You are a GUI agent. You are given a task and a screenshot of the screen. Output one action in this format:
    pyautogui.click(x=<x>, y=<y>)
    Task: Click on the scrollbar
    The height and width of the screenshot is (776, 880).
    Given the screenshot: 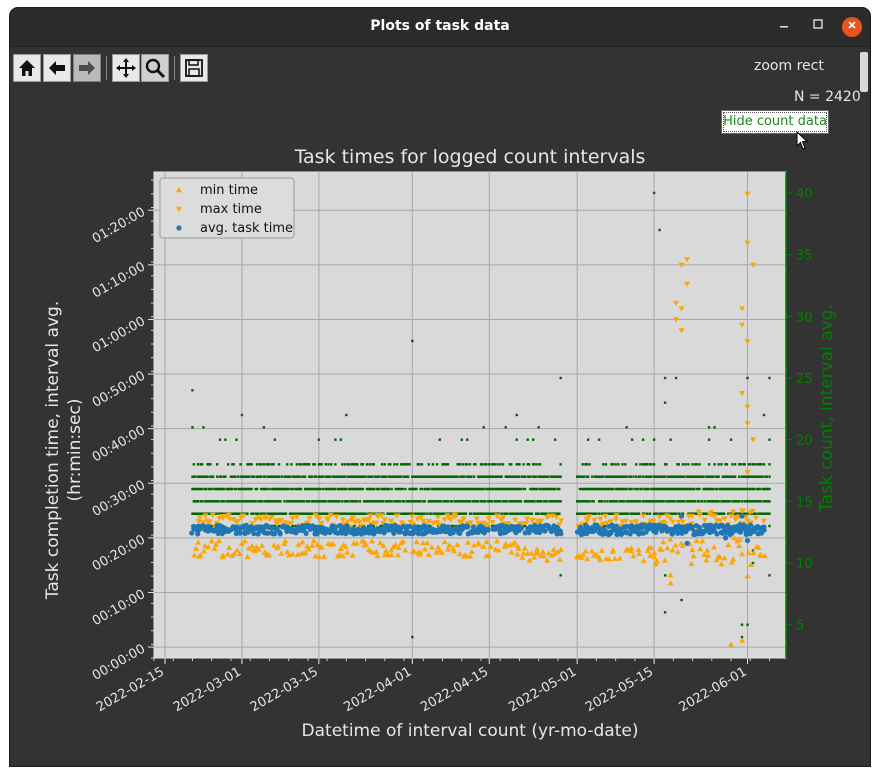 What is the action you would take?
    pyautogui.click(x=864, y=72)
    